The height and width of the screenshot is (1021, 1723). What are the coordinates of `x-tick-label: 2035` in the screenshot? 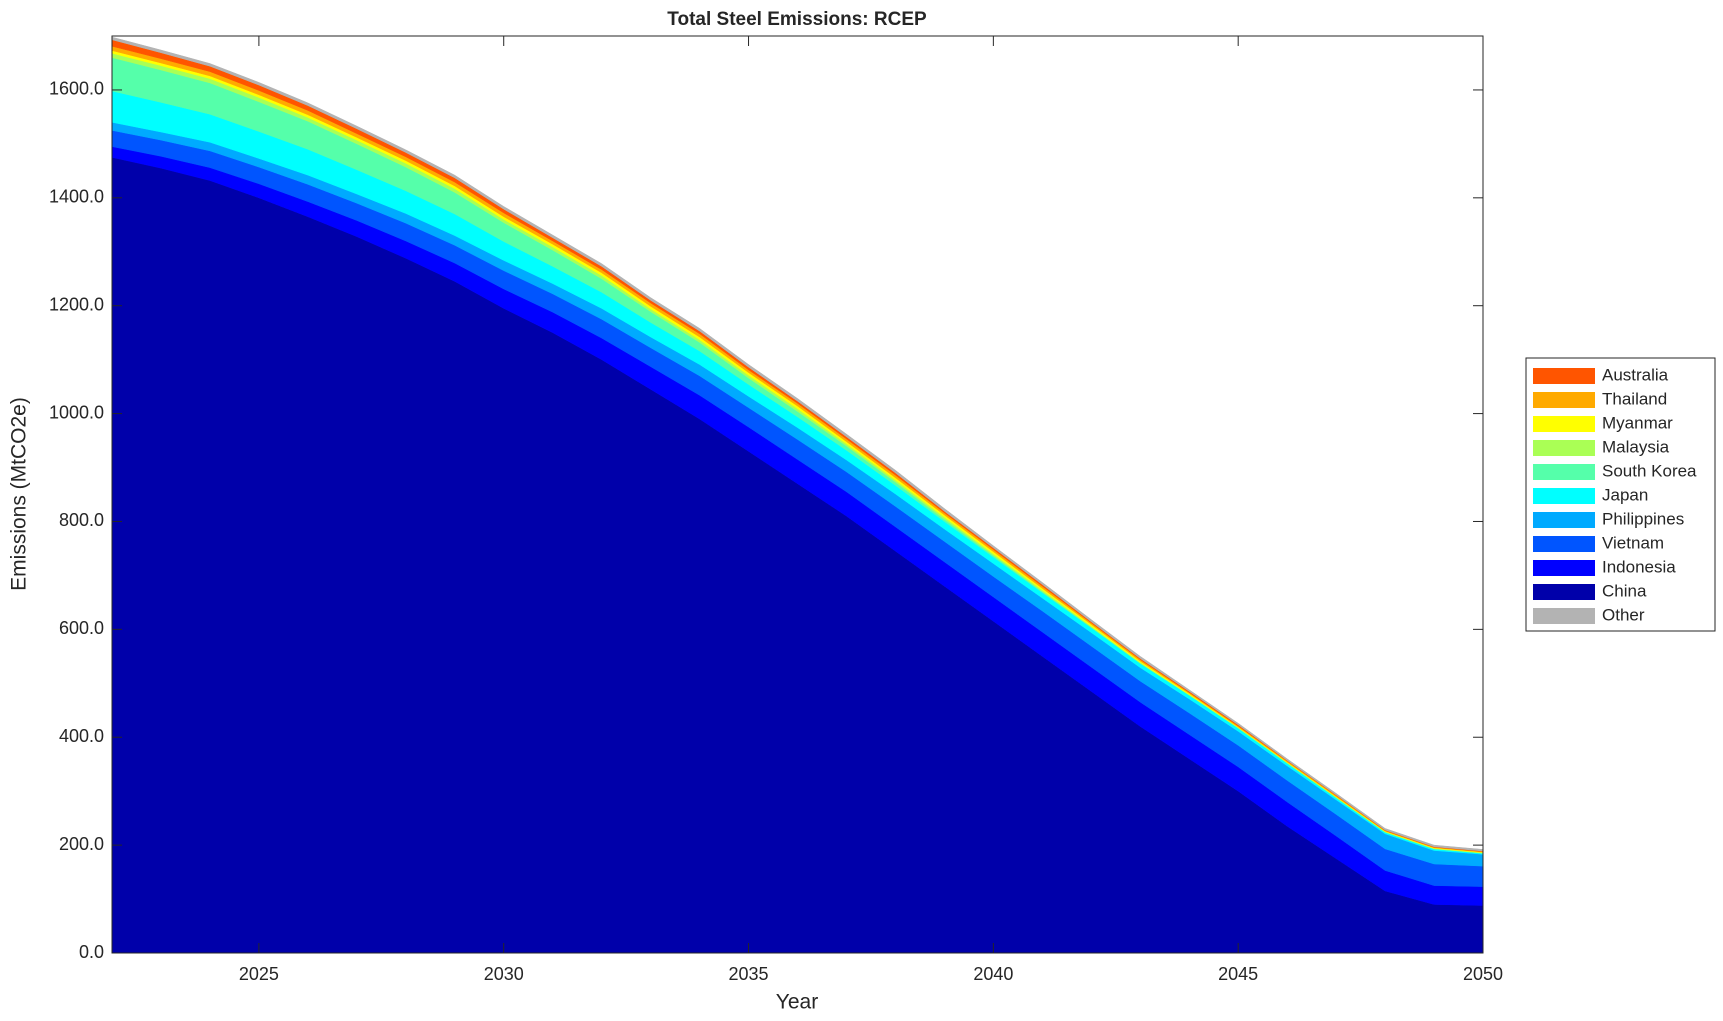 It's located at (749, 974).